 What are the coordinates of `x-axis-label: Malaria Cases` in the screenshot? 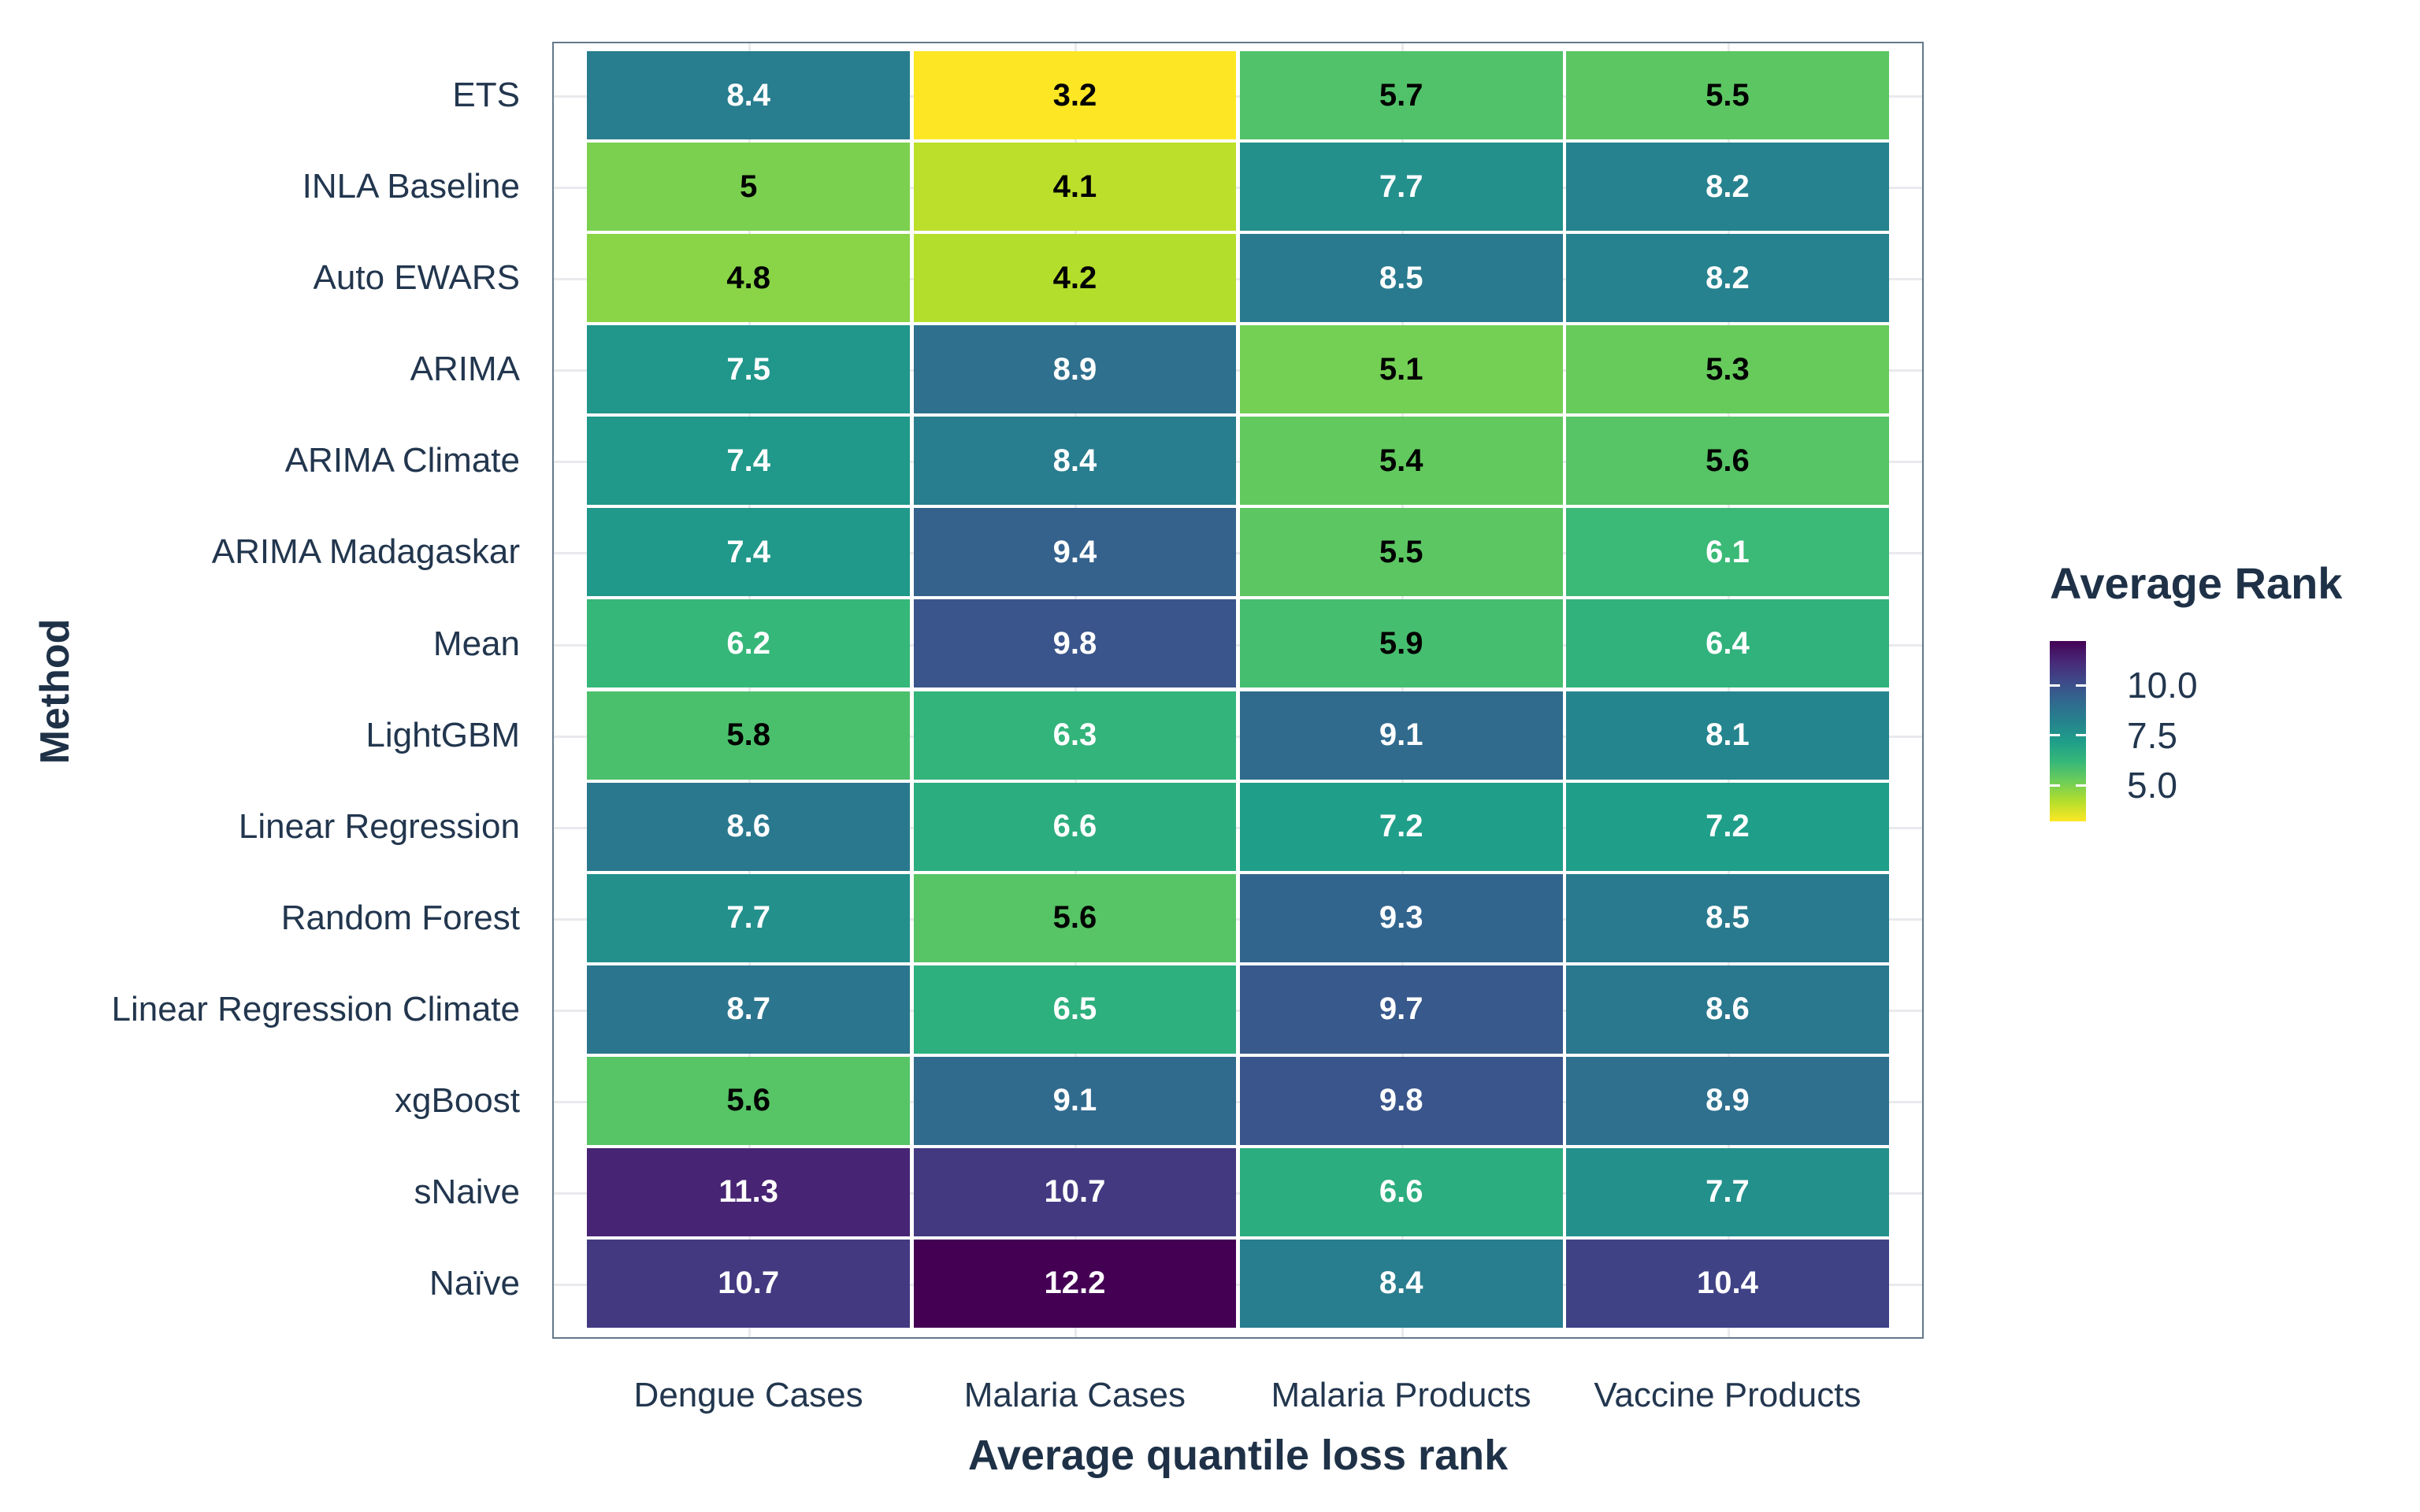 It's located at (1074, 1395).